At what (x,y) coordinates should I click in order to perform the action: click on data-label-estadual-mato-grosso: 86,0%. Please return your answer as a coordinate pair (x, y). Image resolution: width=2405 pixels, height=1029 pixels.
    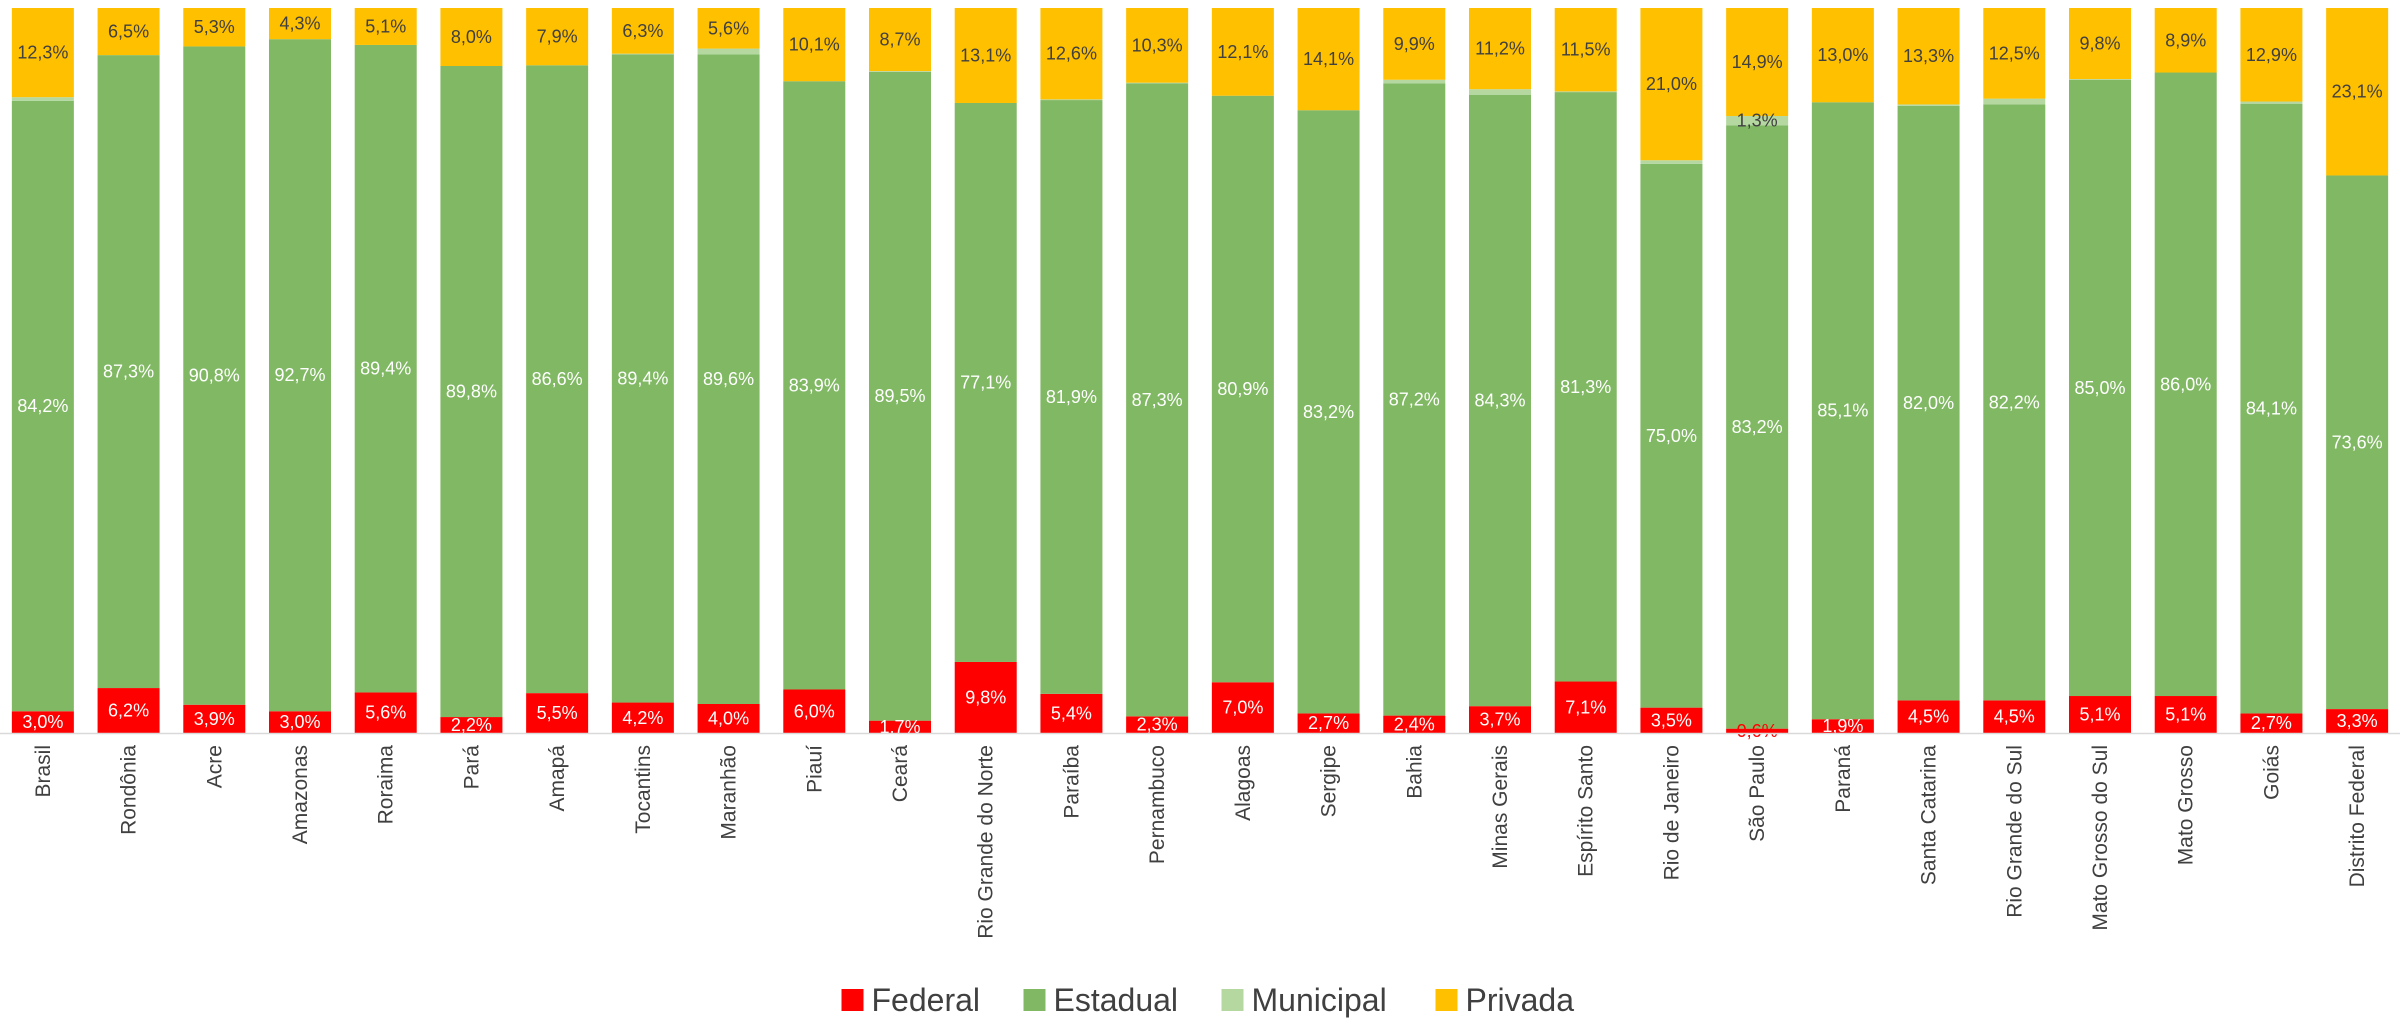
    Looking at the image, I should click on (2185, 384).